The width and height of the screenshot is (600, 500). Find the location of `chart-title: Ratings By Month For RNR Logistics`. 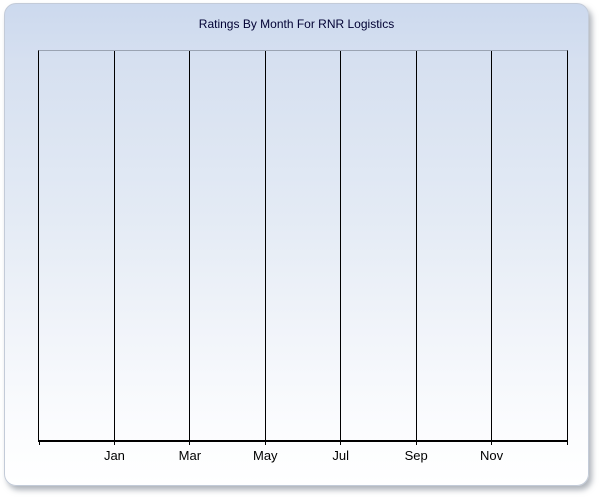

chart-title: Ratings By Month For RNR Logistics is located at coordinates (296, 24).